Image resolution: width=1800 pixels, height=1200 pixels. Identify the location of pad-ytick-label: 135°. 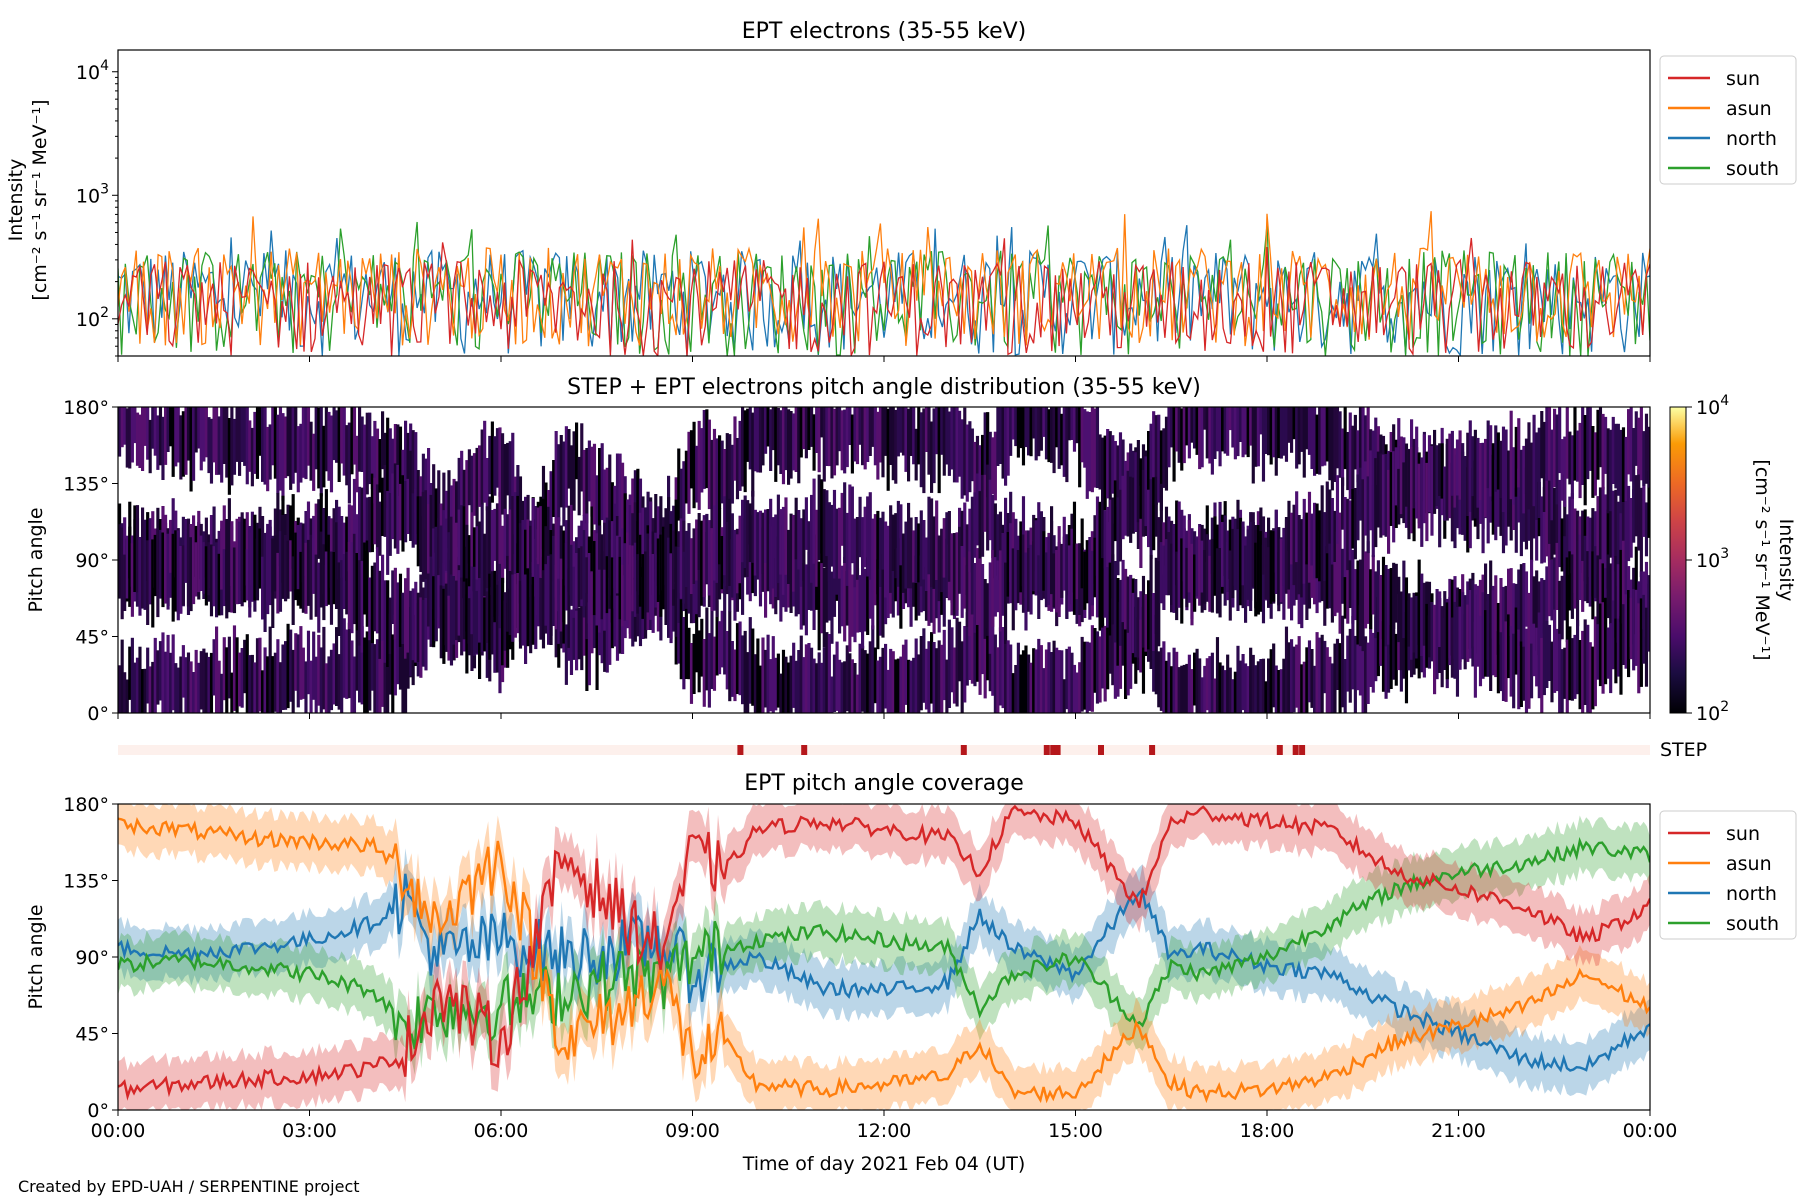
(86, 485).